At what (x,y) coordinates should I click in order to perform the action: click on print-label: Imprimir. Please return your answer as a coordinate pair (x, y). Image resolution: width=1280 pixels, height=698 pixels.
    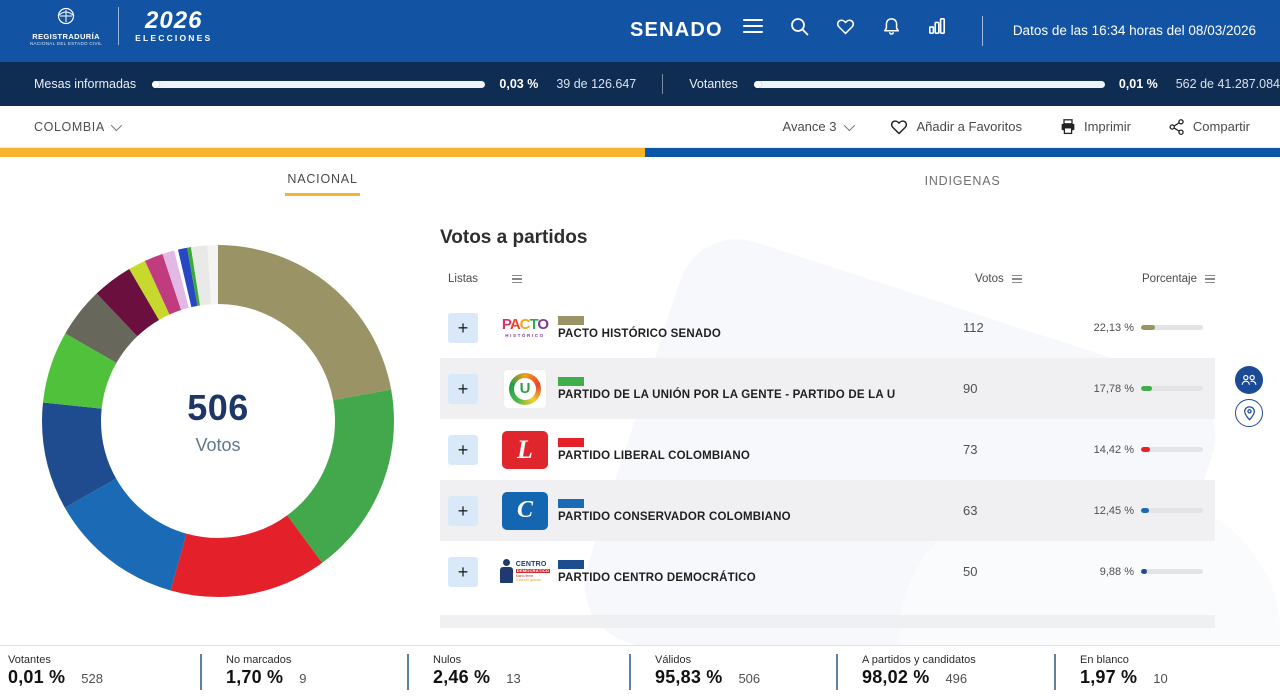
    Looking at the image, I should click on (1107, 126).